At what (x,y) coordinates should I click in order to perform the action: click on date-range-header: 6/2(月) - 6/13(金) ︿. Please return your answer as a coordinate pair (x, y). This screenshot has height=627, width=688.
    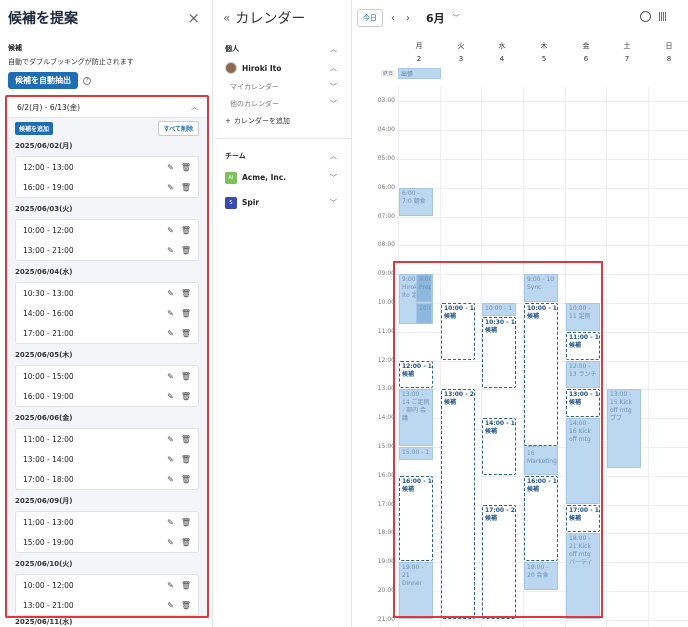
    Looking at the image, I should click on (107, 107).